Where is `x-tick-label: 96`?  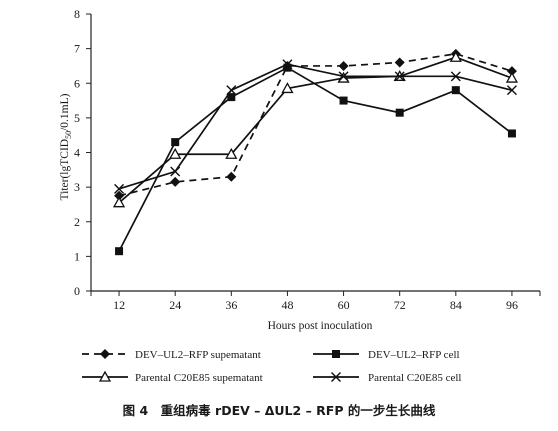 x-tick-label: 96 is located at coordinates (512, 305).